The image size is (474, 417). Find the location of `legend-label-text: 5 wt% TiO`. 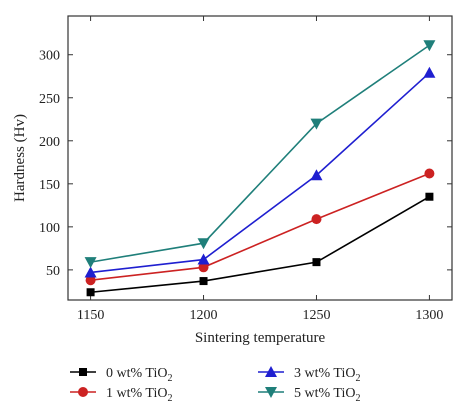

legend-label-text: 5 wt% TiO is located at coordinates (324, 393).